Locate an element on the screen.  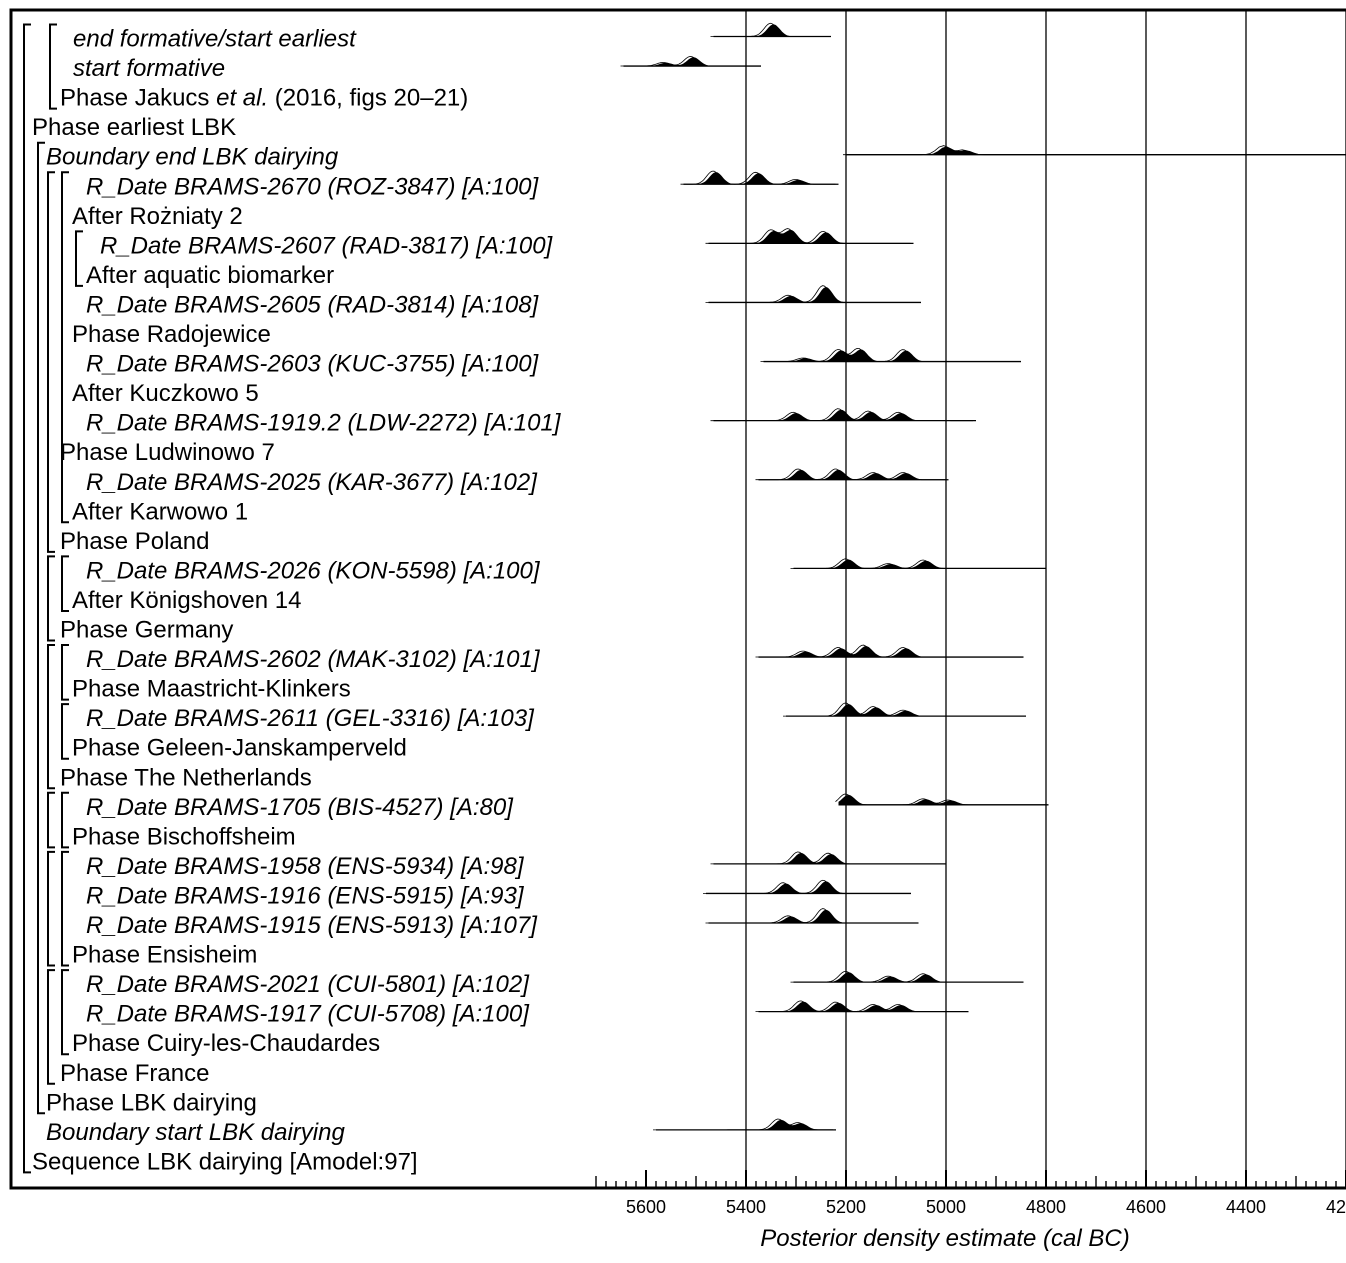
row-label: After Rożniaty 2 is located at coordinates (157, 216).